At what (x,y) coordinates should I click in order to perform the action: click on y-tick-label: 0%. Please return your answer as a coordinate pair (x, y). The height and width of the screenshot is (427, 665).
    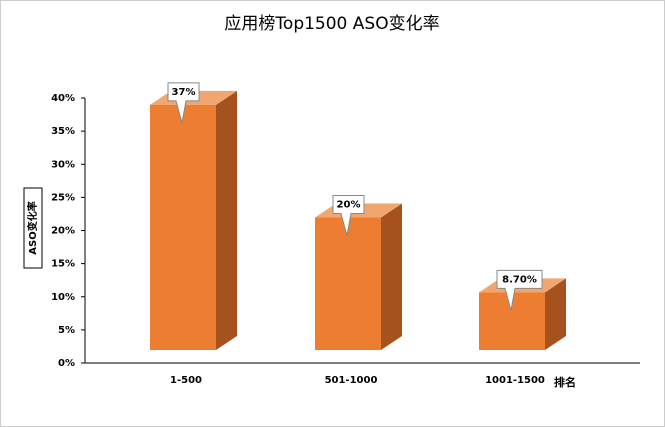
    Looking at the image, I should click on (66, 363).